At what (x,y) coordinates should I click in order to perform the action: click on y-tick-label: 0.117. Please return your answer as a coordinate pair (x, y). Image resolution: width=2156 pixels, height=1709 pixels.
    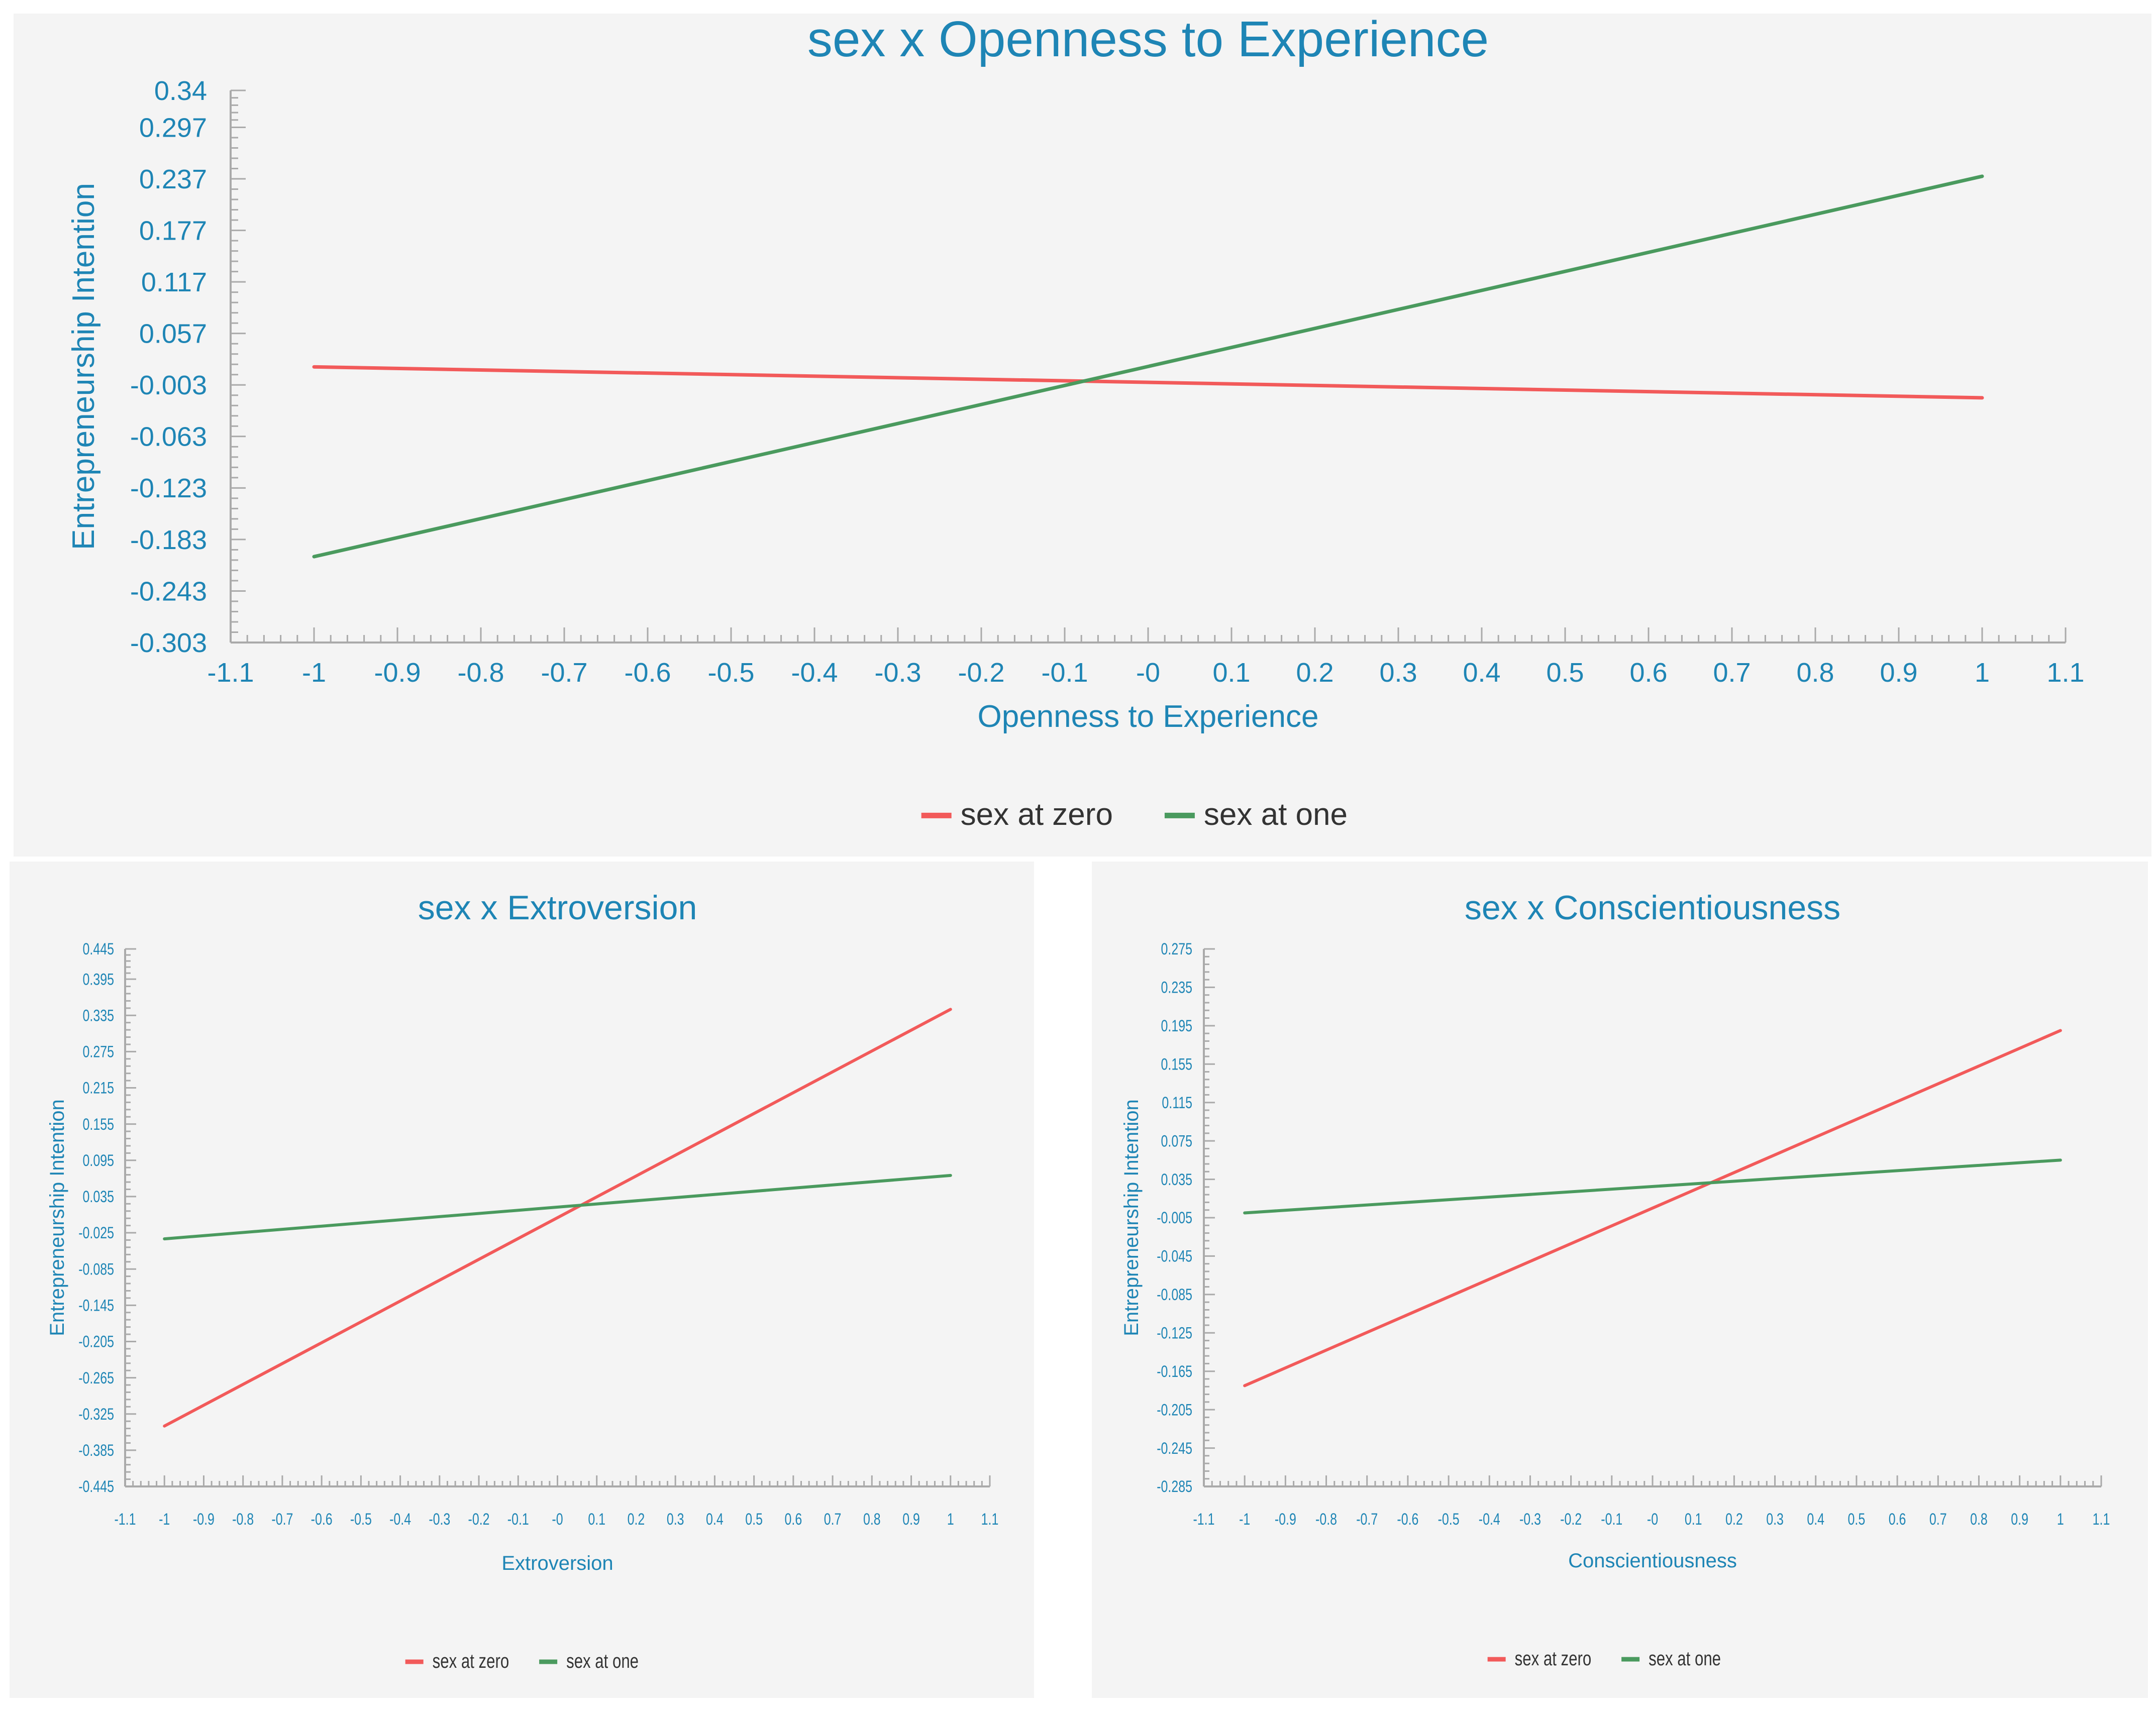
    Looking at the image, I should click on (174, 282).